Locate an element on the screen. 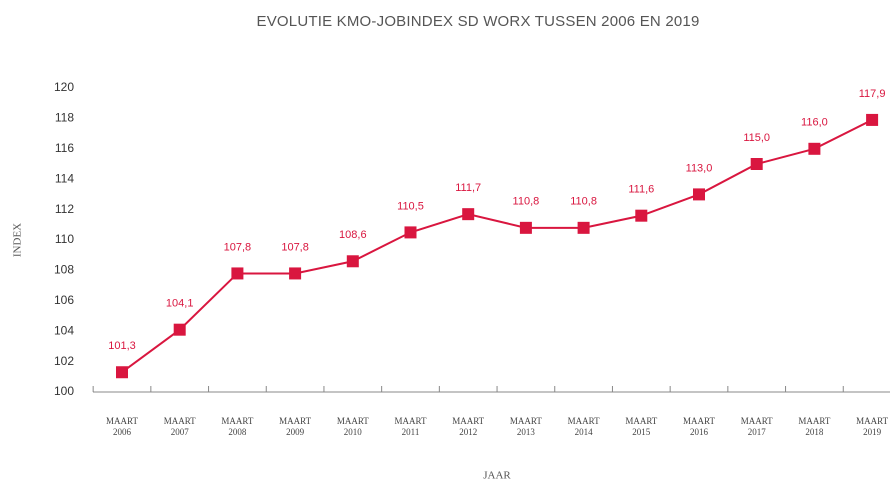 Image resolution: width=890 pixels, height=482 pixels. x-tick-label: MAART 2019 is located at coordinates (872, 426).